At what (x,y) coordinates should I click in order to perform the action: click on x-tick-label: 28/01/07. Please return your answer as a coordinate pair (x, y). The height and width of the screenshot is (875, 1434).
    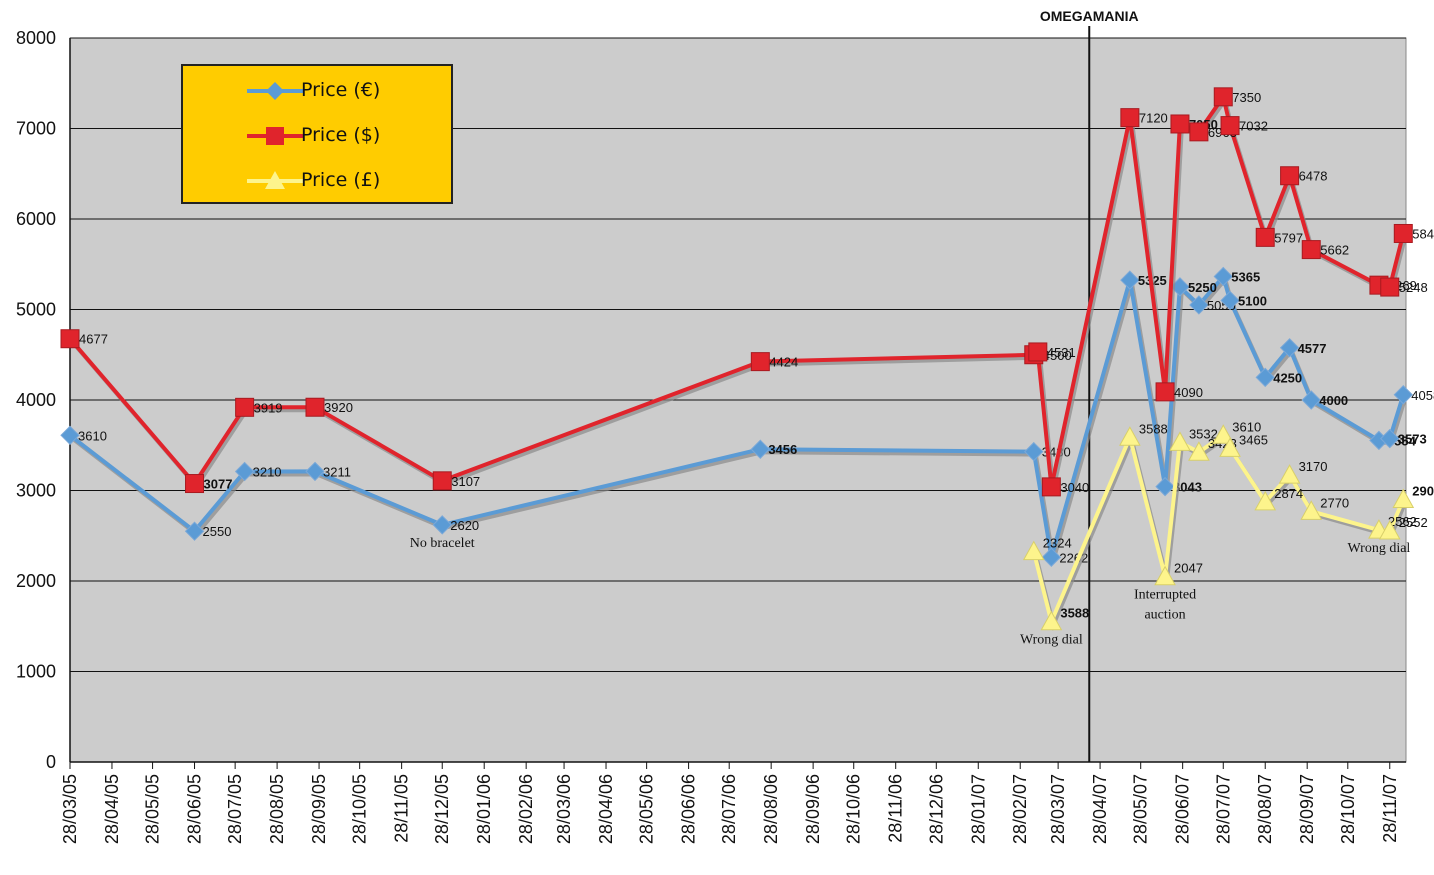
    Looking at the image, I should click on (978, 809).